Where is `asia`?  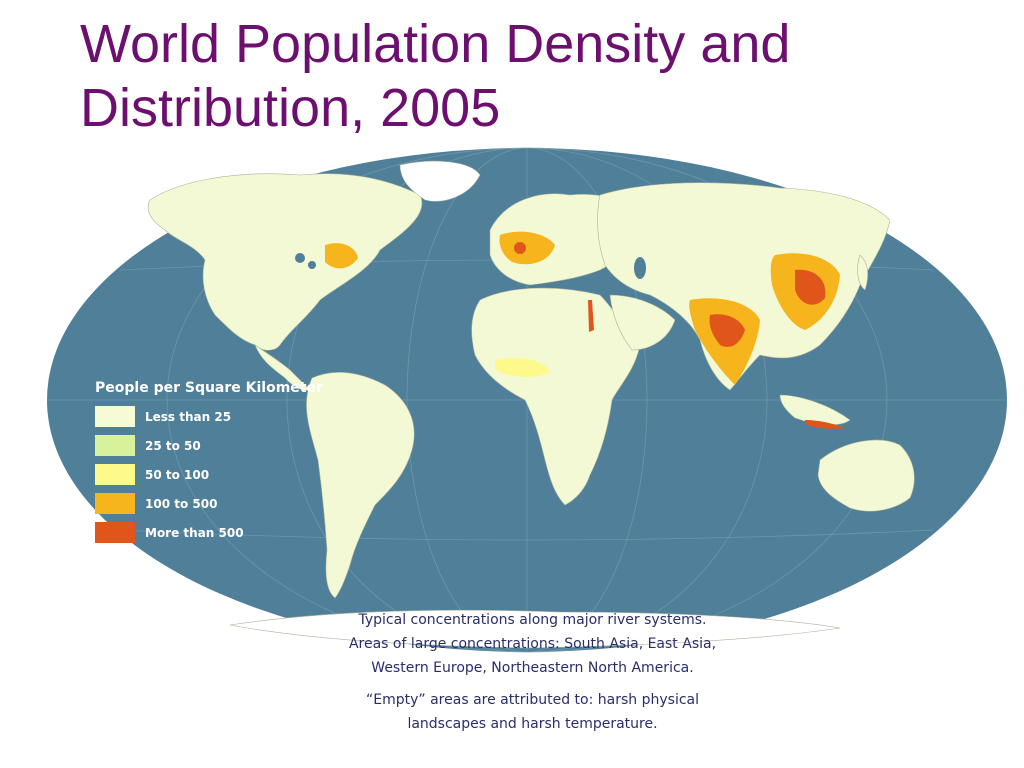 asia is located at coordinates (744, 286).